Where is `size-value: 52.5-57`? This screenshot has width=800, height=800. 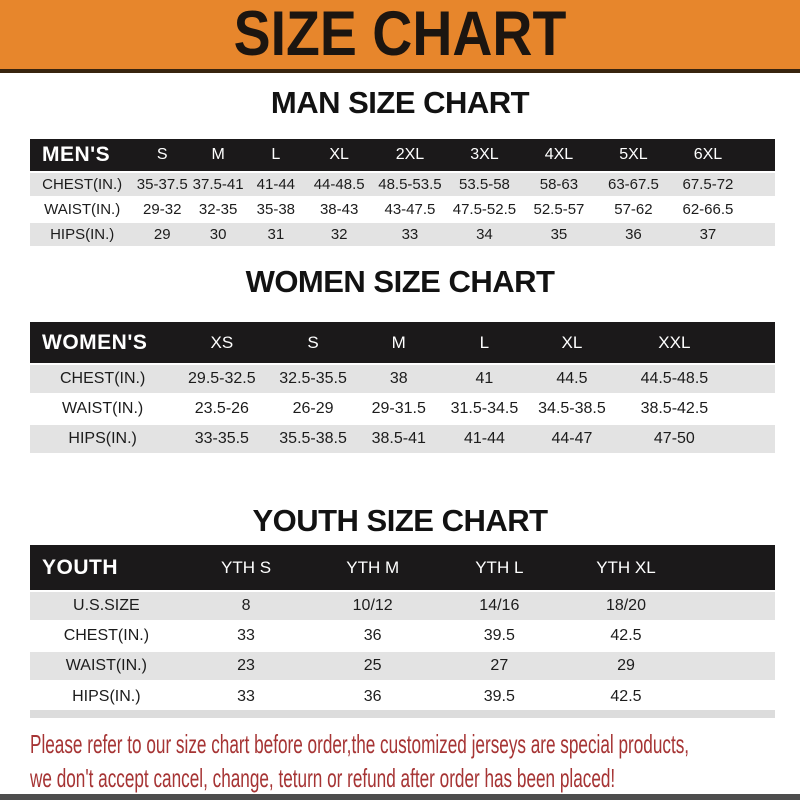
size-value: 52.5-57 is located at coordinates (559, 209).